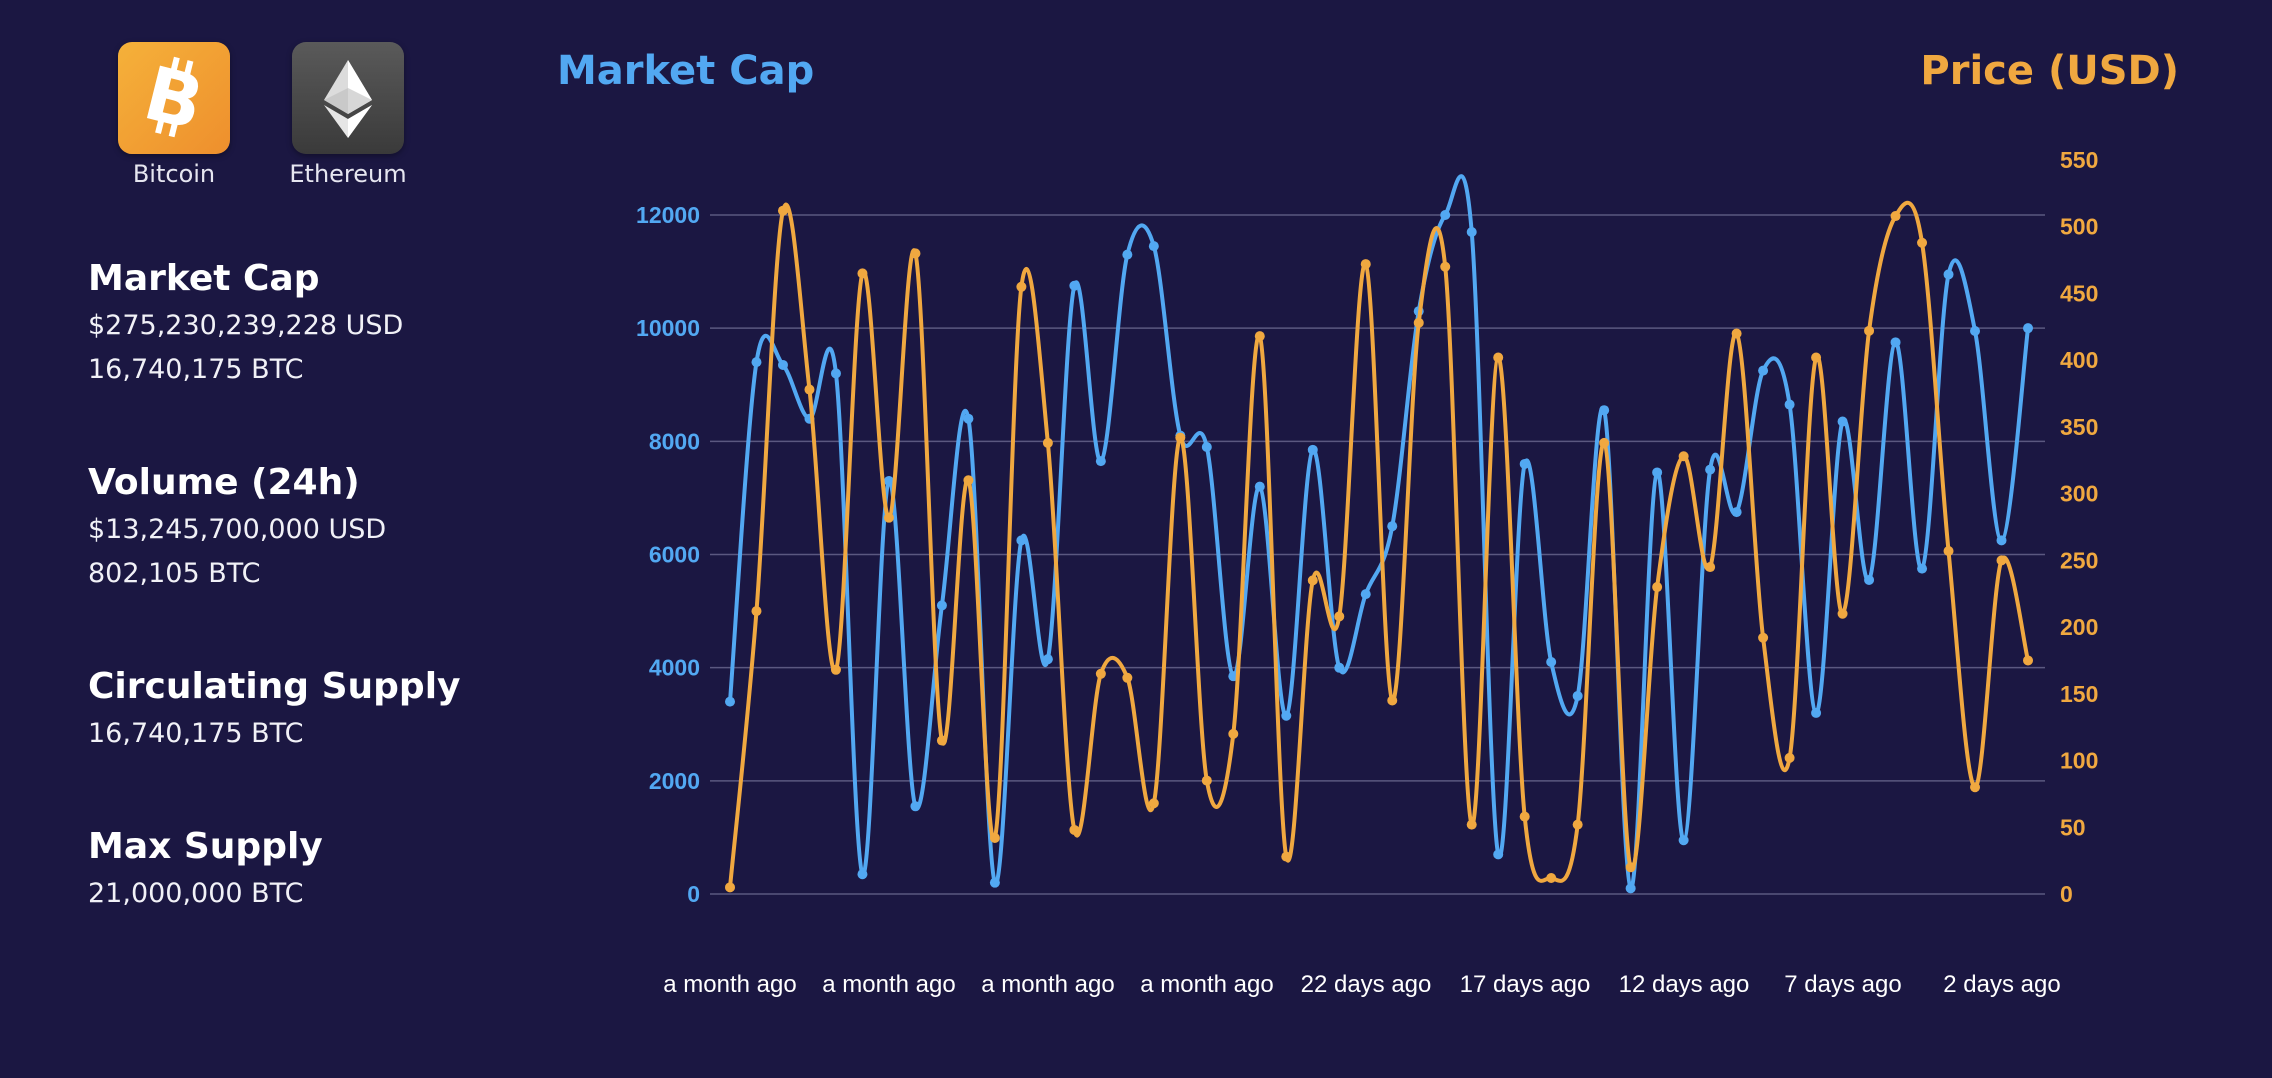  I want to click on ethereum-tile, so click(348, 98).